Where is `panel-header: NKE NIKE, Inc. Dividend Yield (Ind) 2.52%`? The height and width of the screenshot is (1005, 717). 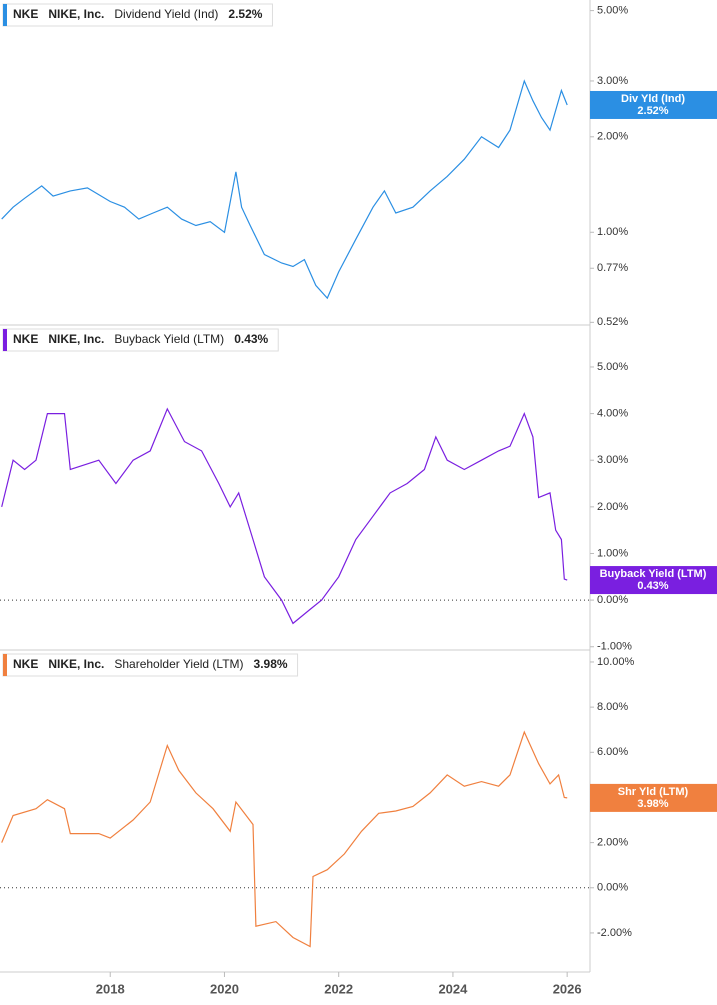 panel-header: NKE NIKE, Inc. Dividend Yield (Ind) 2.52% is located at coordinates (137, 15).